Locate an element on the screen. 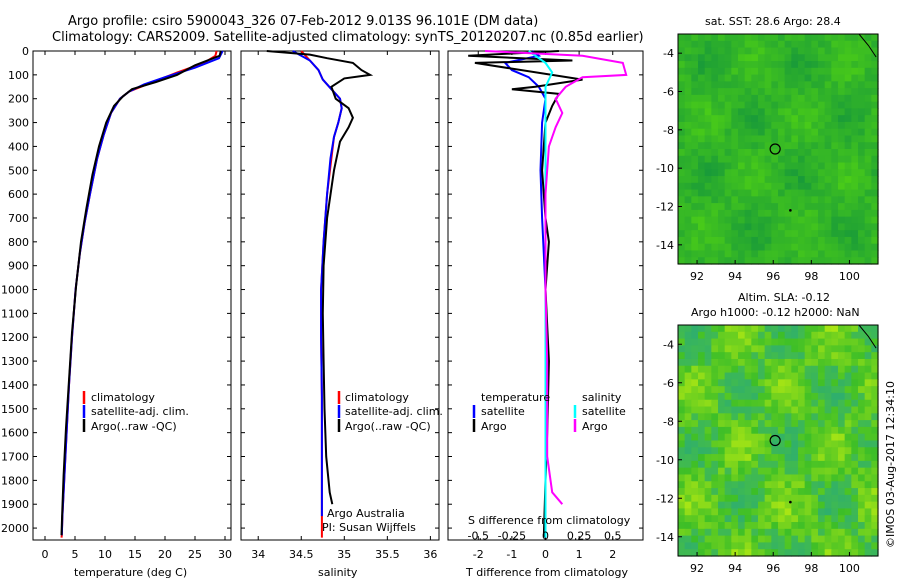  s-tick-label: 0.25 is located at coordinates (579, 536).